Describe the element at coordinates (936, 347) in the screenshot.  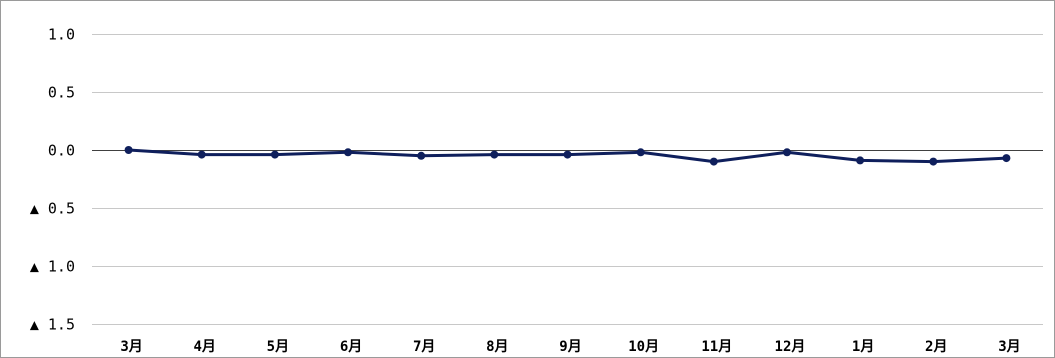
I see `x-tick-label: 2月` at that location.